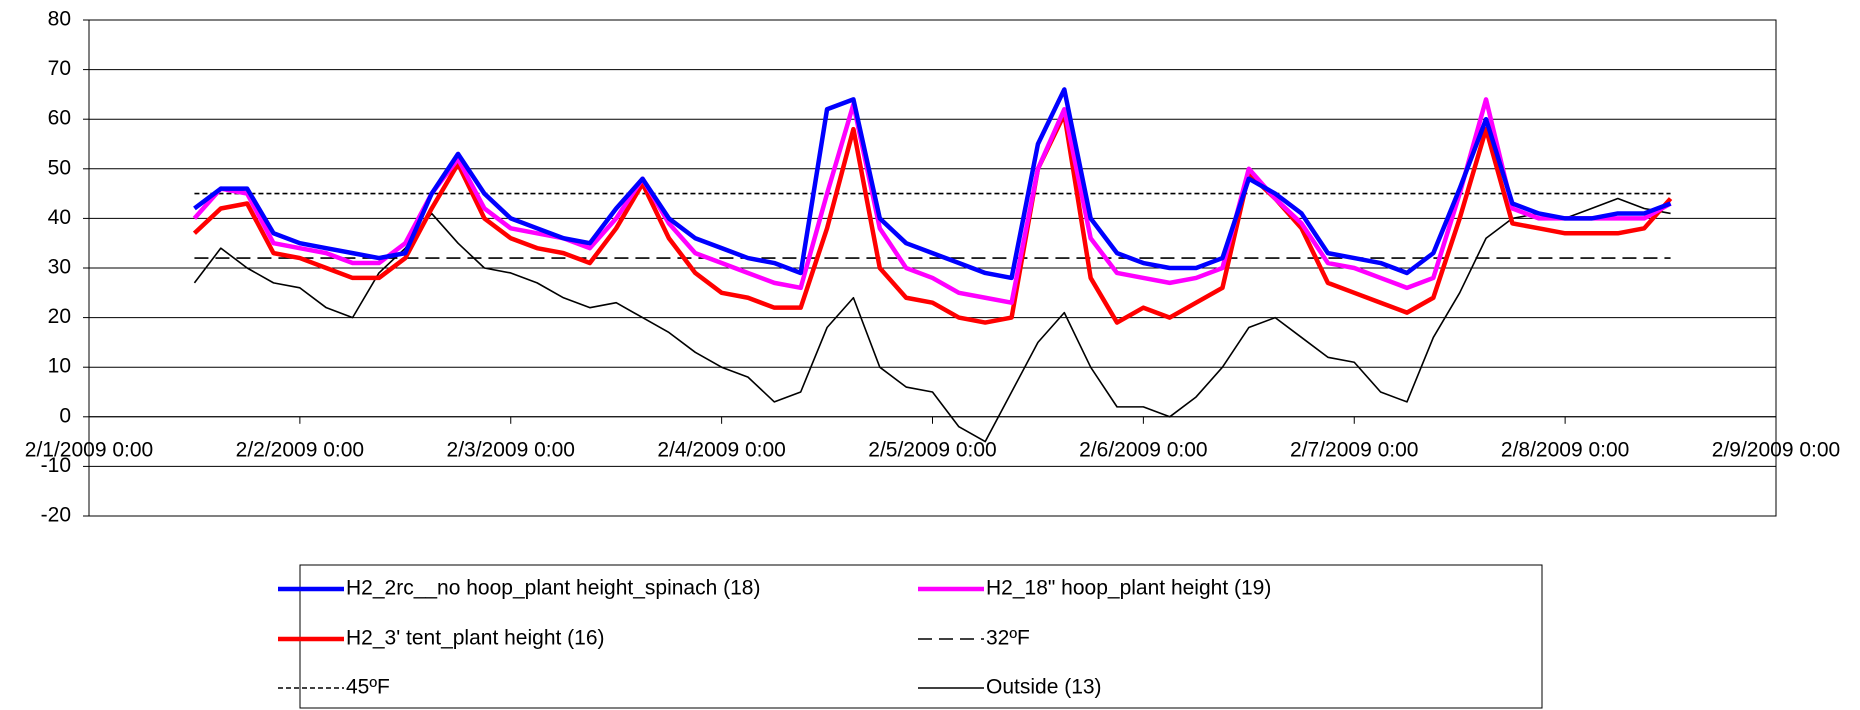 This screenshot has width=1860, height=710. Describe the element at coordinates (59, 217) in the screenshot. I see `y-tick-label: 40` at that location.